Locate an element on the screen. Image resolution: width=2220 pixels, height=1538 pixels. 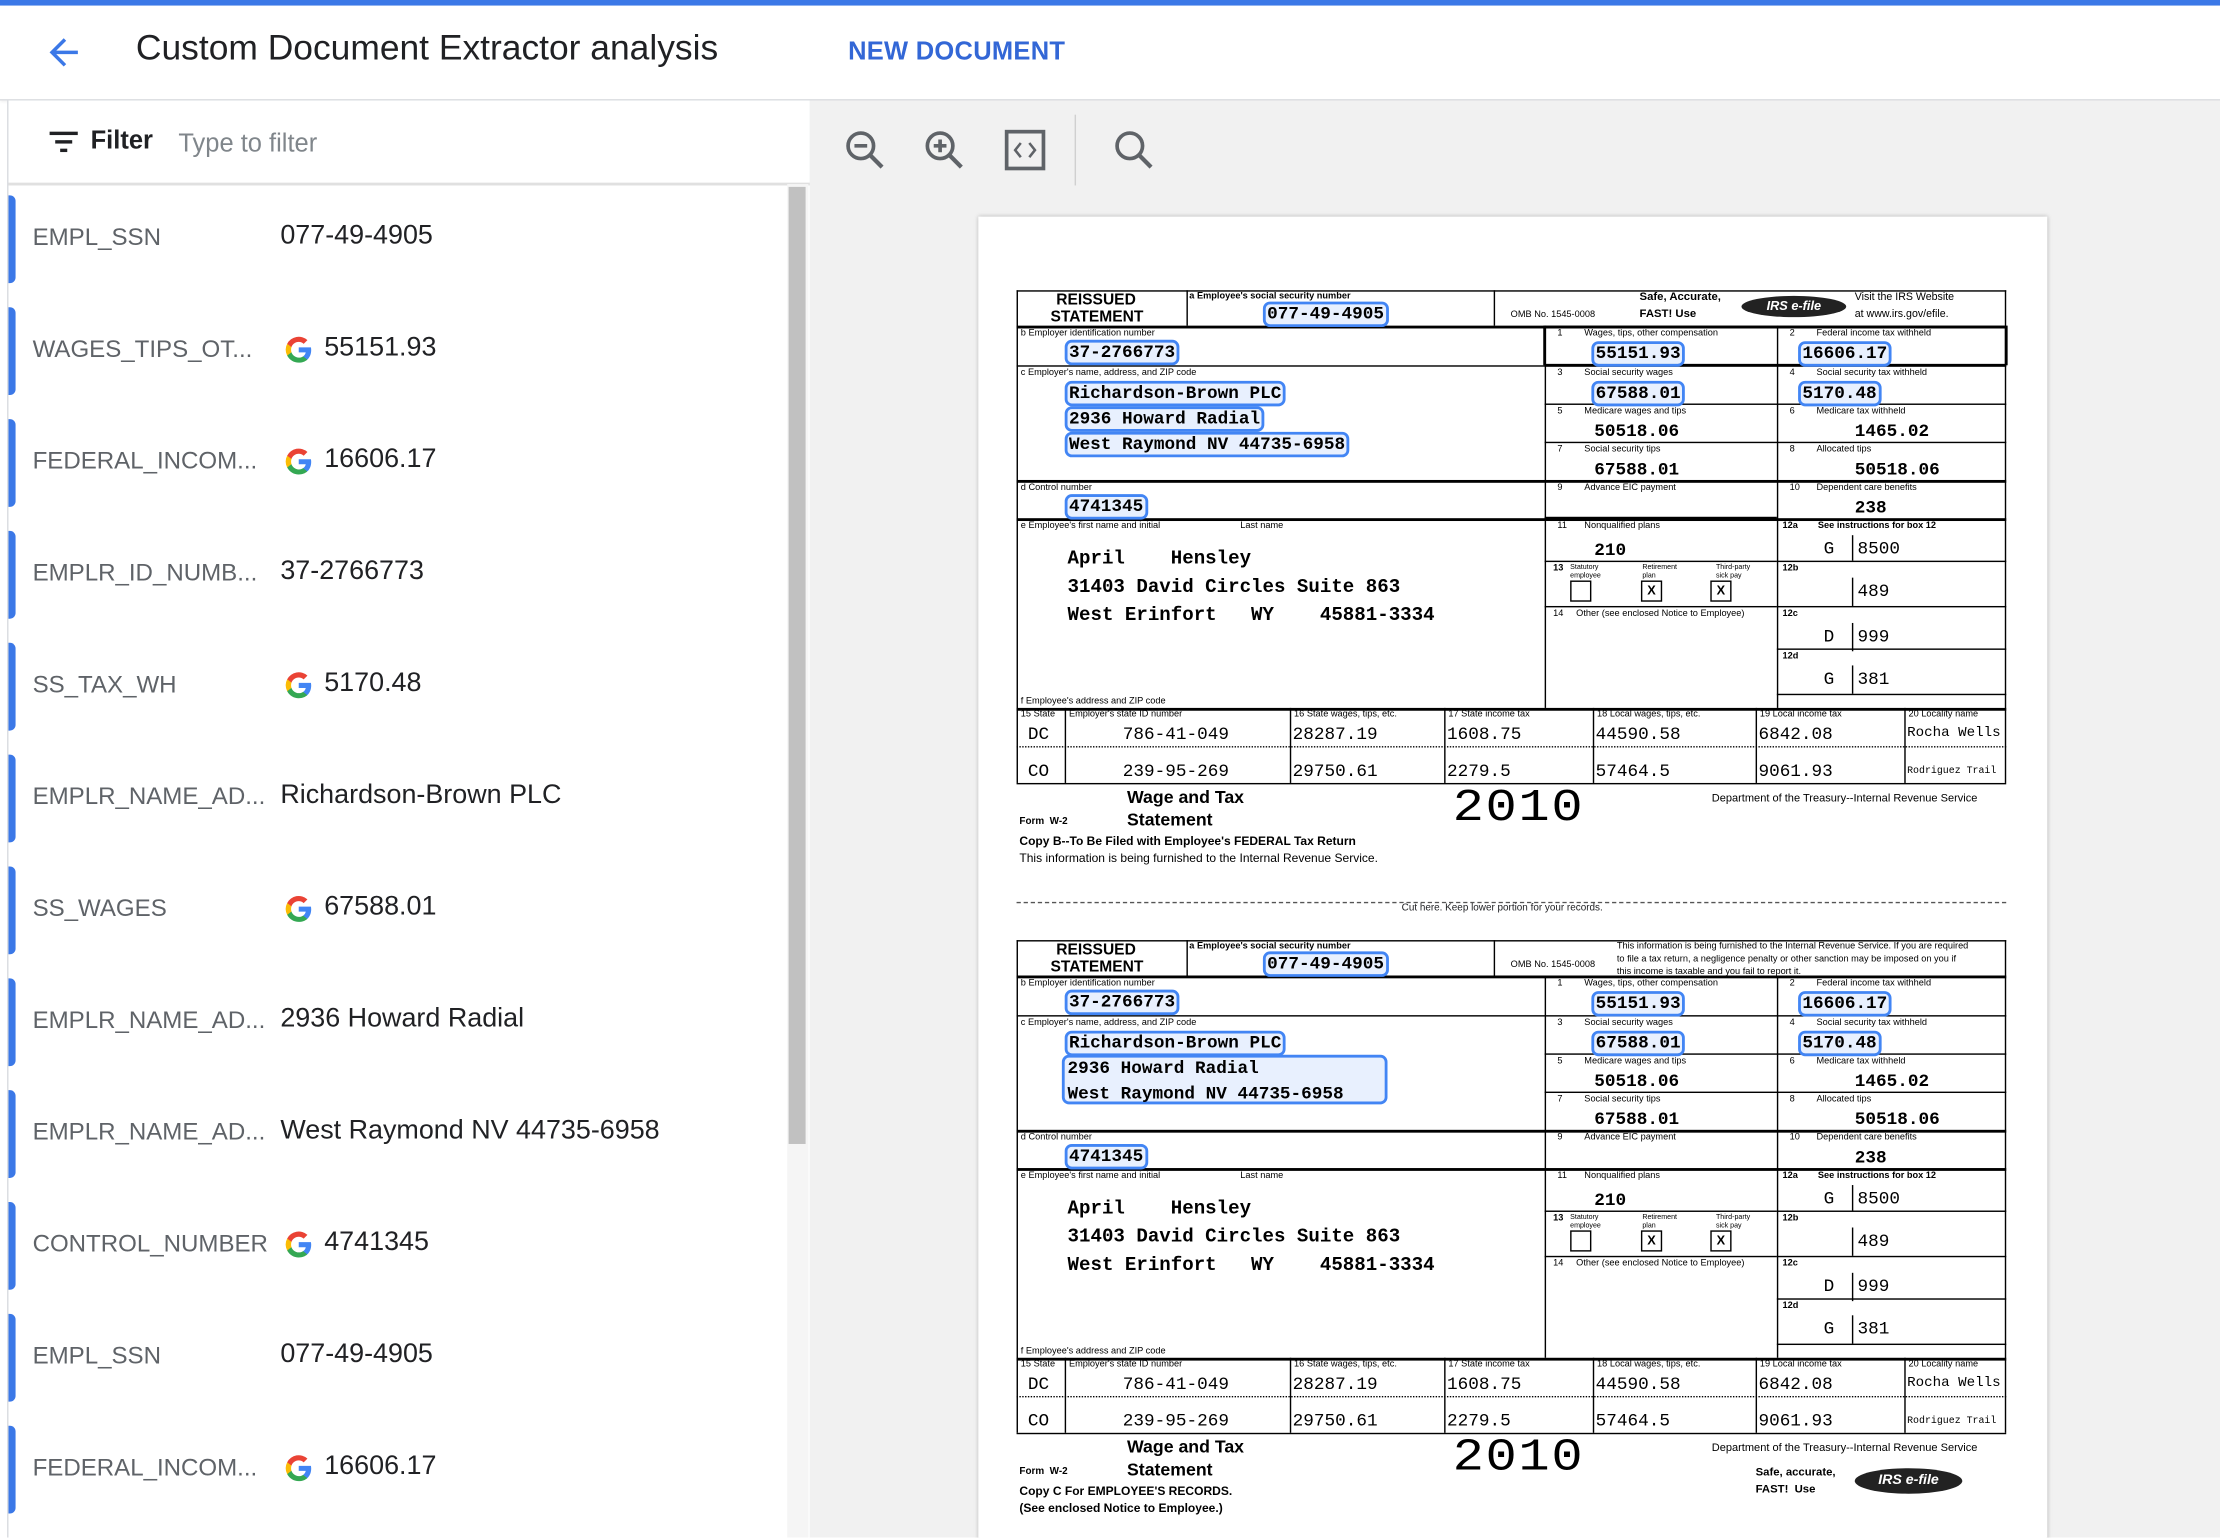
employer-address-highlight is located at coordinates (1224, 1079).